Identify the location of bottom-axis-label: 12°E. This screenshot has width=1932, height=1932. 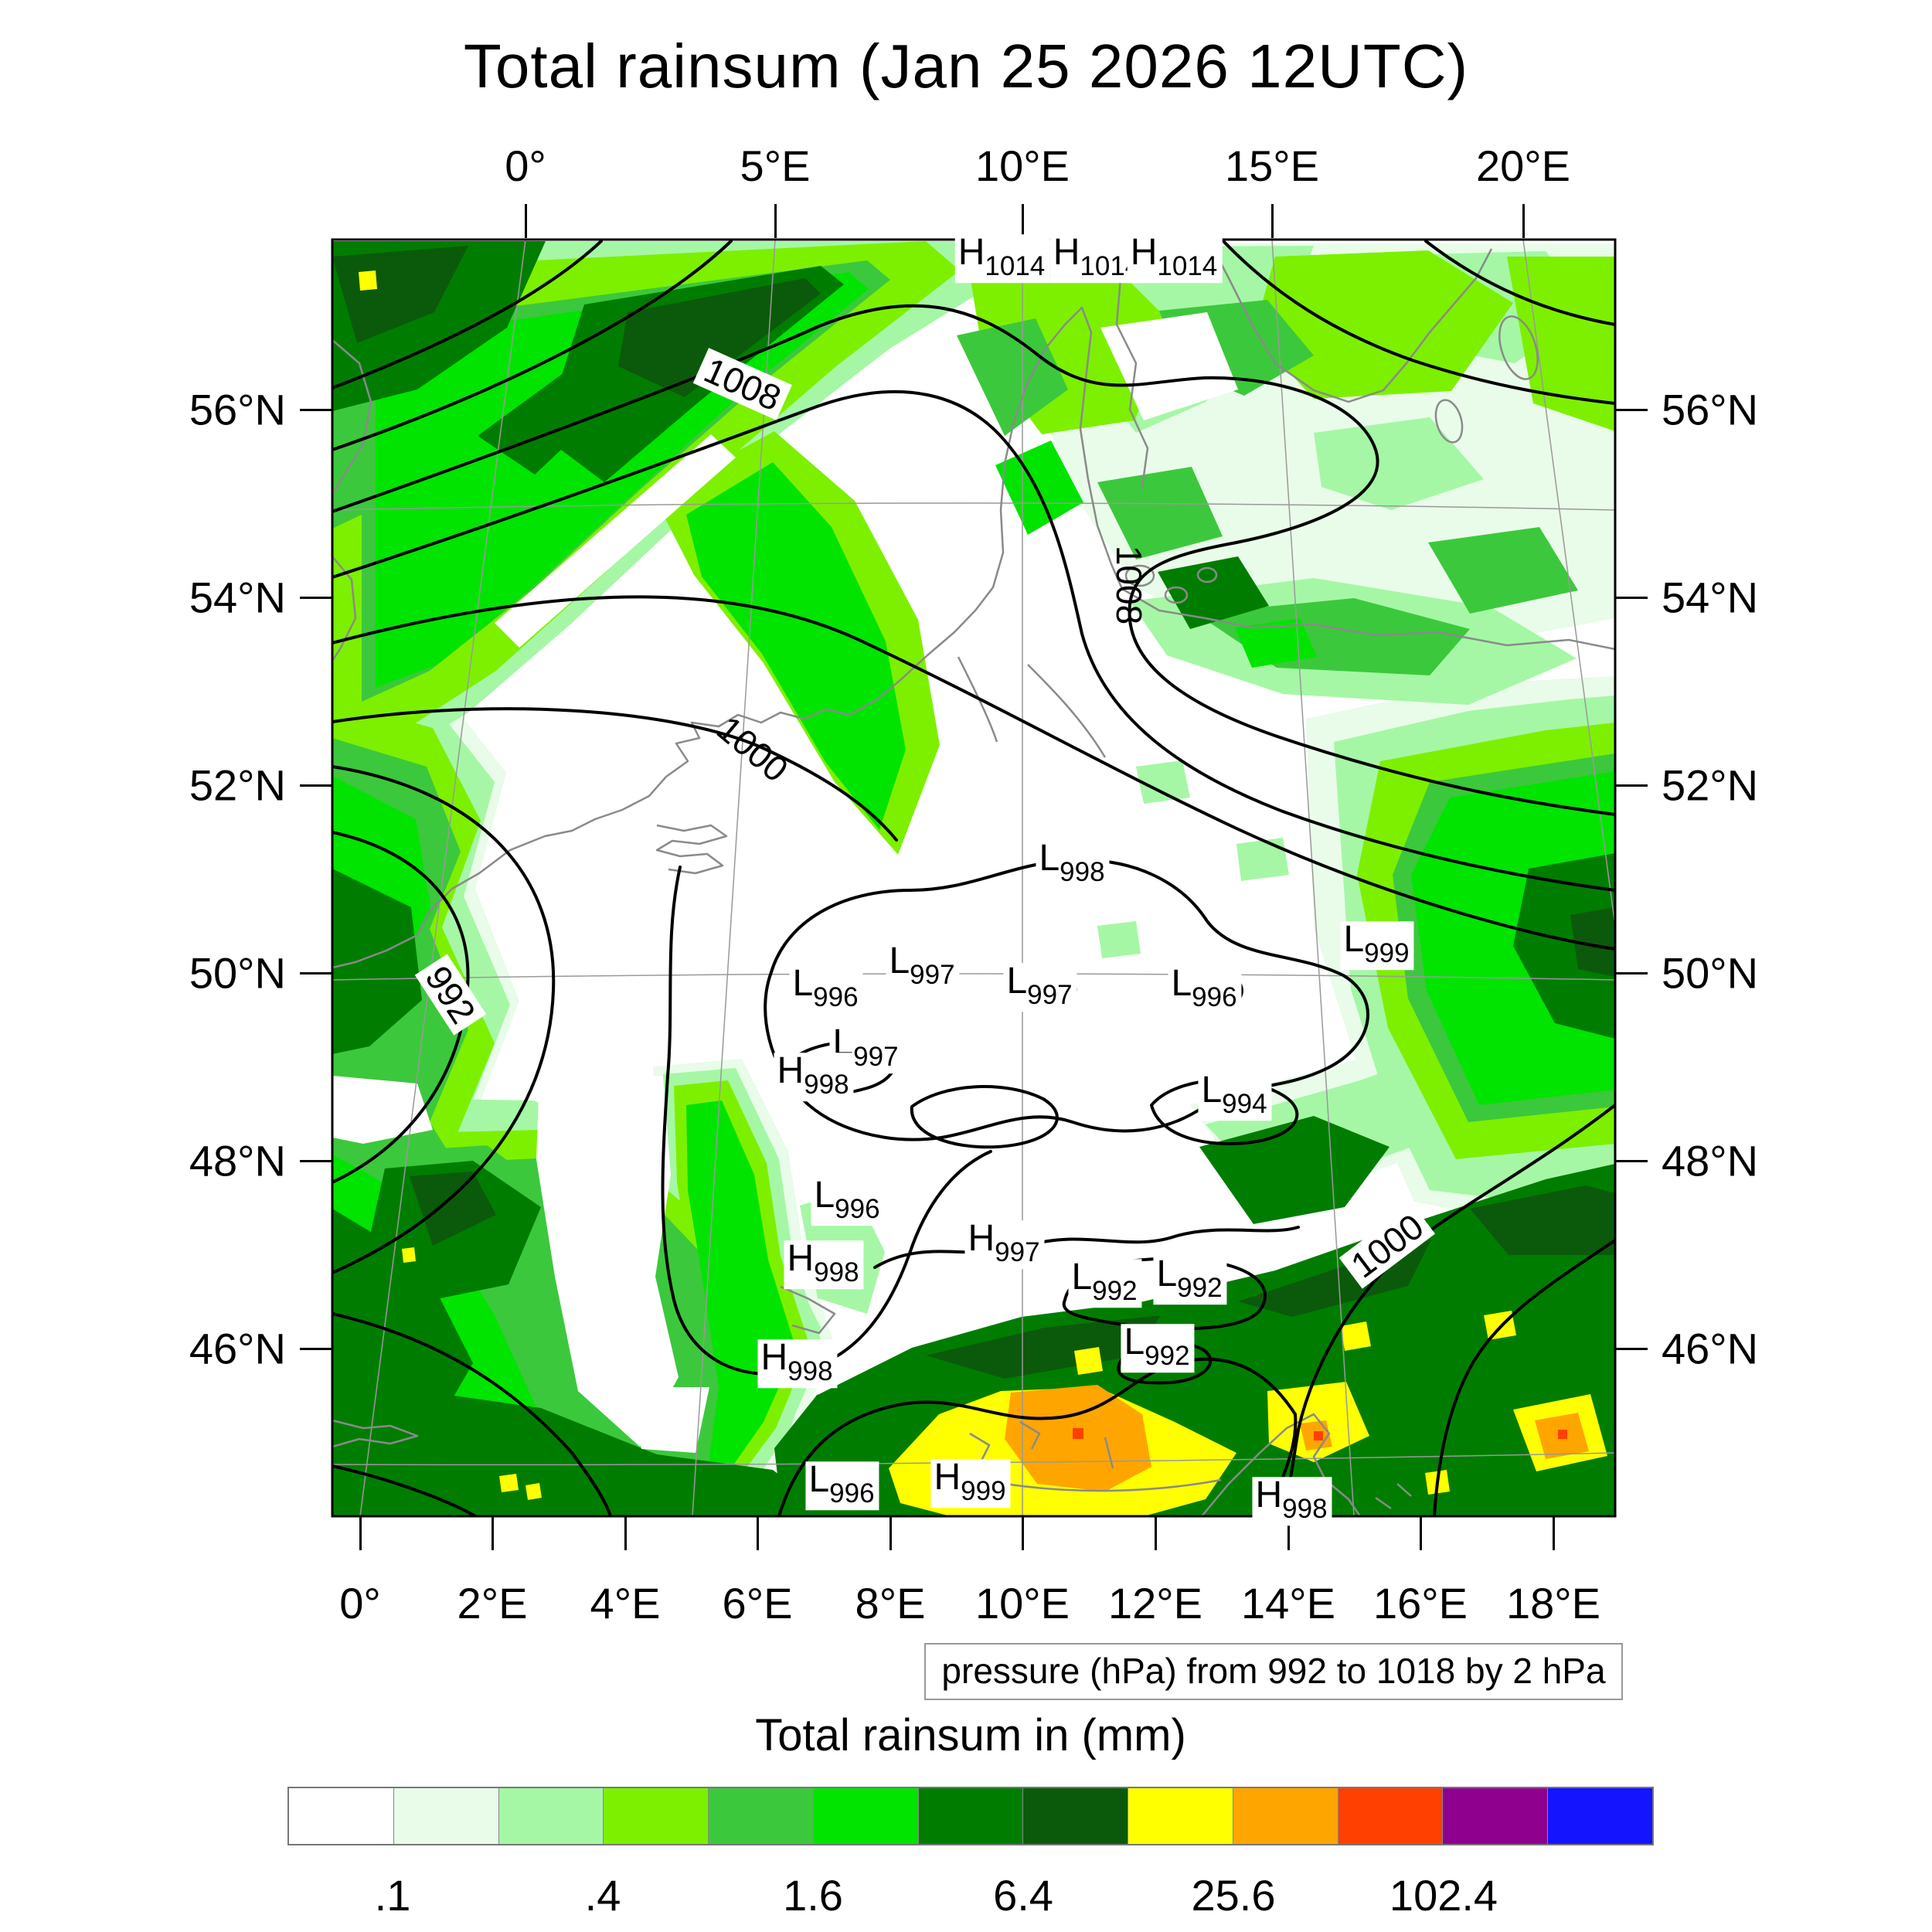
(1155, 1603).